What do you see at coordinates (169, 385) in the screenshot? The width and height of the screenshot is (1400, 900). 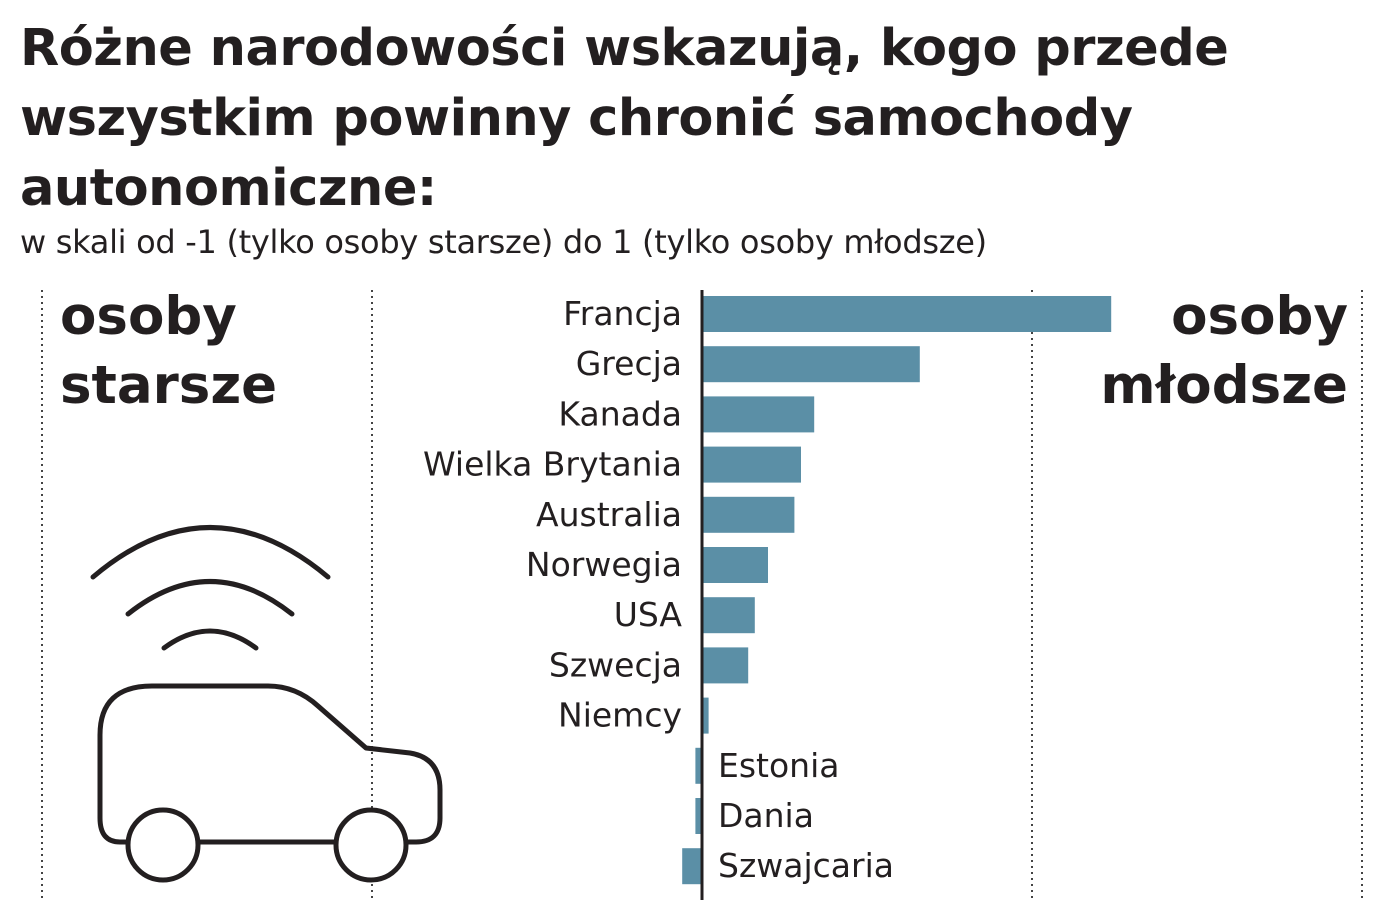 I see `side-label-older-line2: starsze` at bounding box center [169, 385].